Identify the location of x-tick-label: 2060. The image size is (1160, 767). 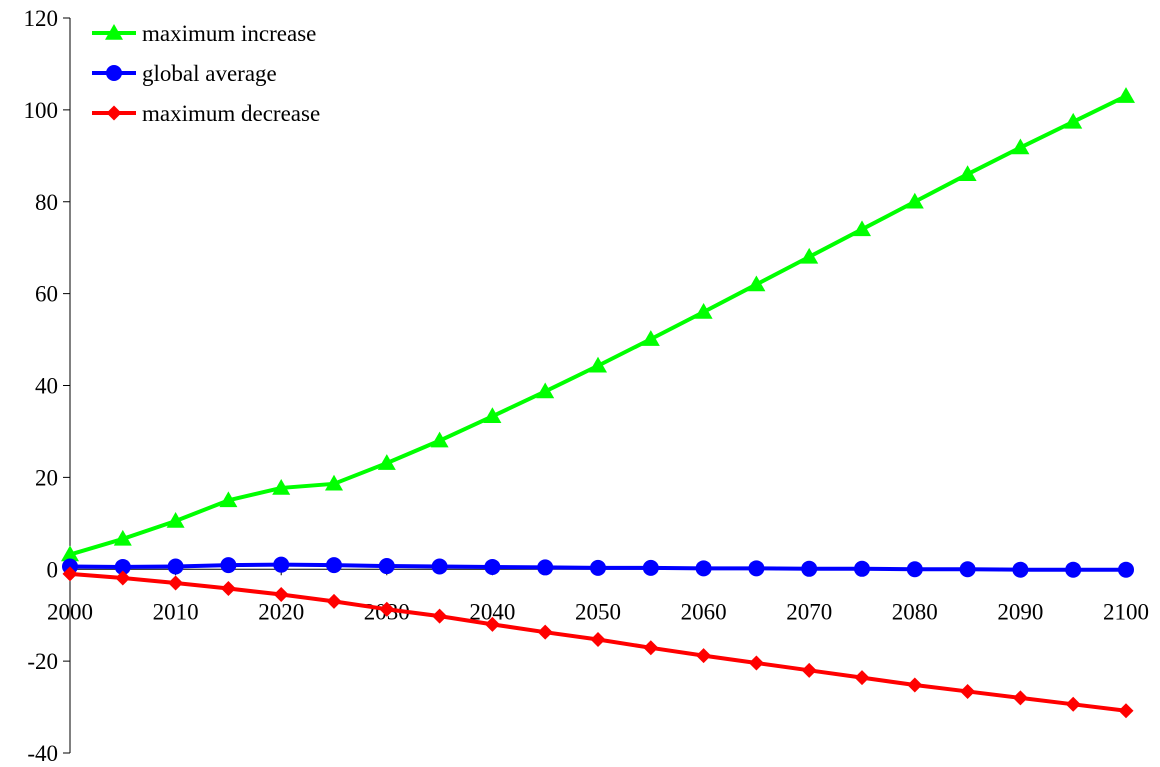
(704, 611).